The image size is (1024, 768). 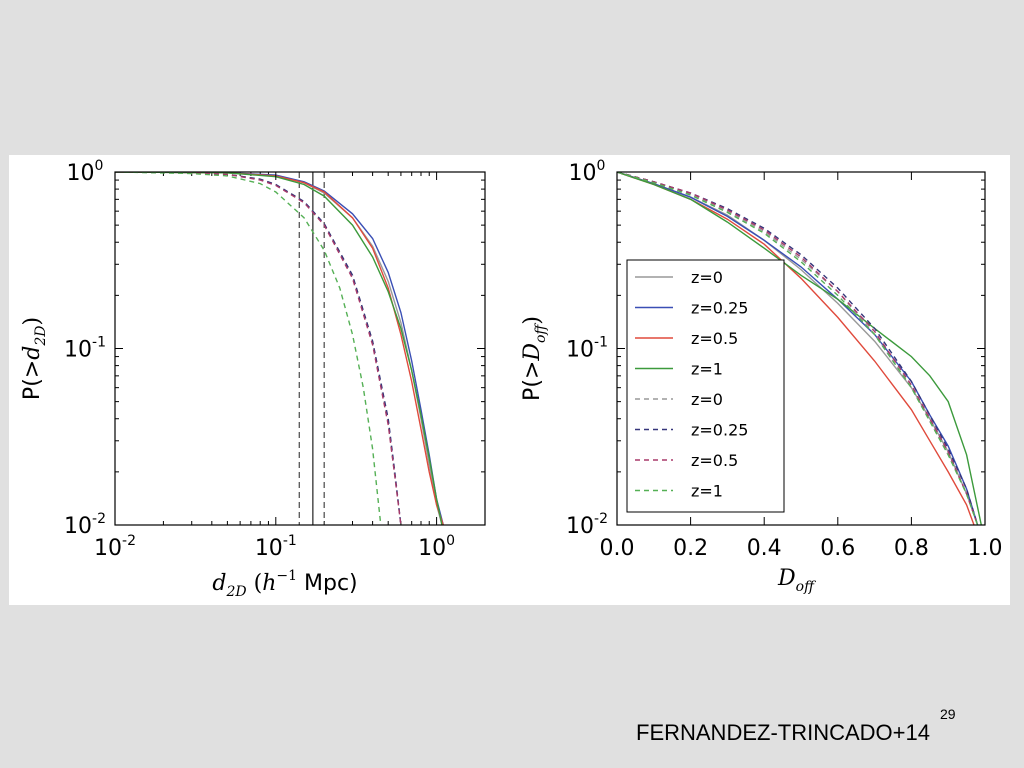 I want to click on x-tick-label: 0.6, so click(x=837, y=548).